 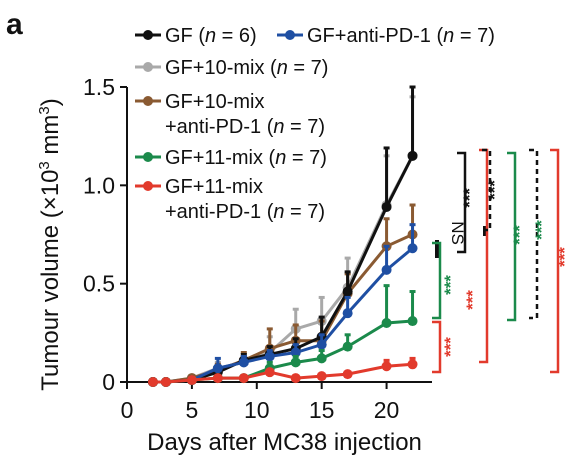 What do you see at coordinates (214, 102) in the screenshot?
I see `legend-label: GF+10-mix` at bounding box center [214, 102].